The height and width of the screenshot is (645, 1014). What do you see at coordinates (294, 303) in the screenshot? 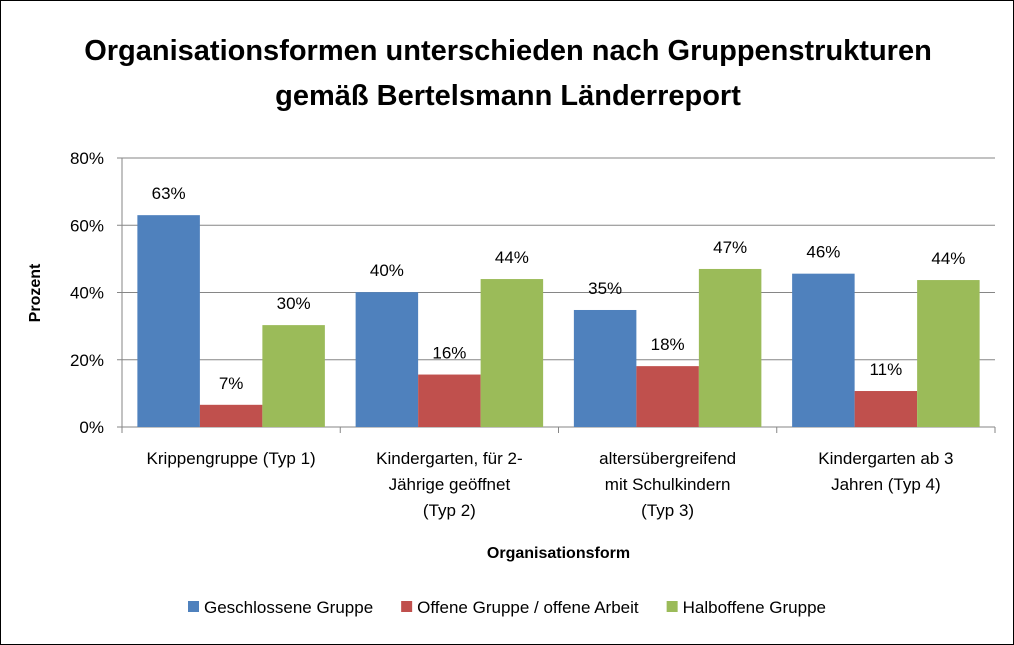
I see `data-label: 30%` at bounding box center [294, 303].